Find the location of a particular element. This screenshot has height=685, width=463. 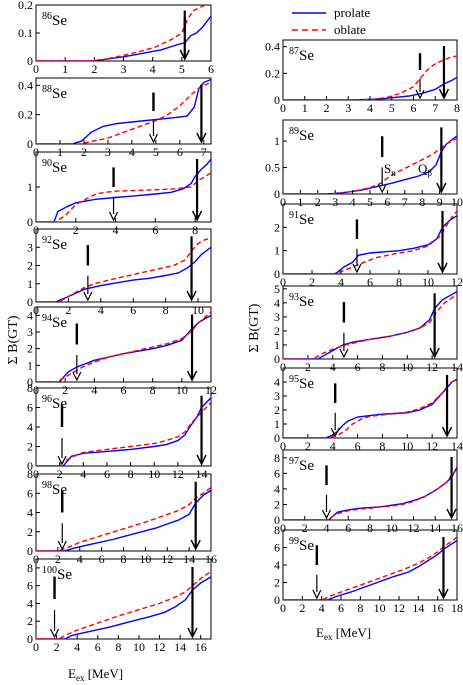

nucleus-label: 91Se is located at coordinates (301, 219).